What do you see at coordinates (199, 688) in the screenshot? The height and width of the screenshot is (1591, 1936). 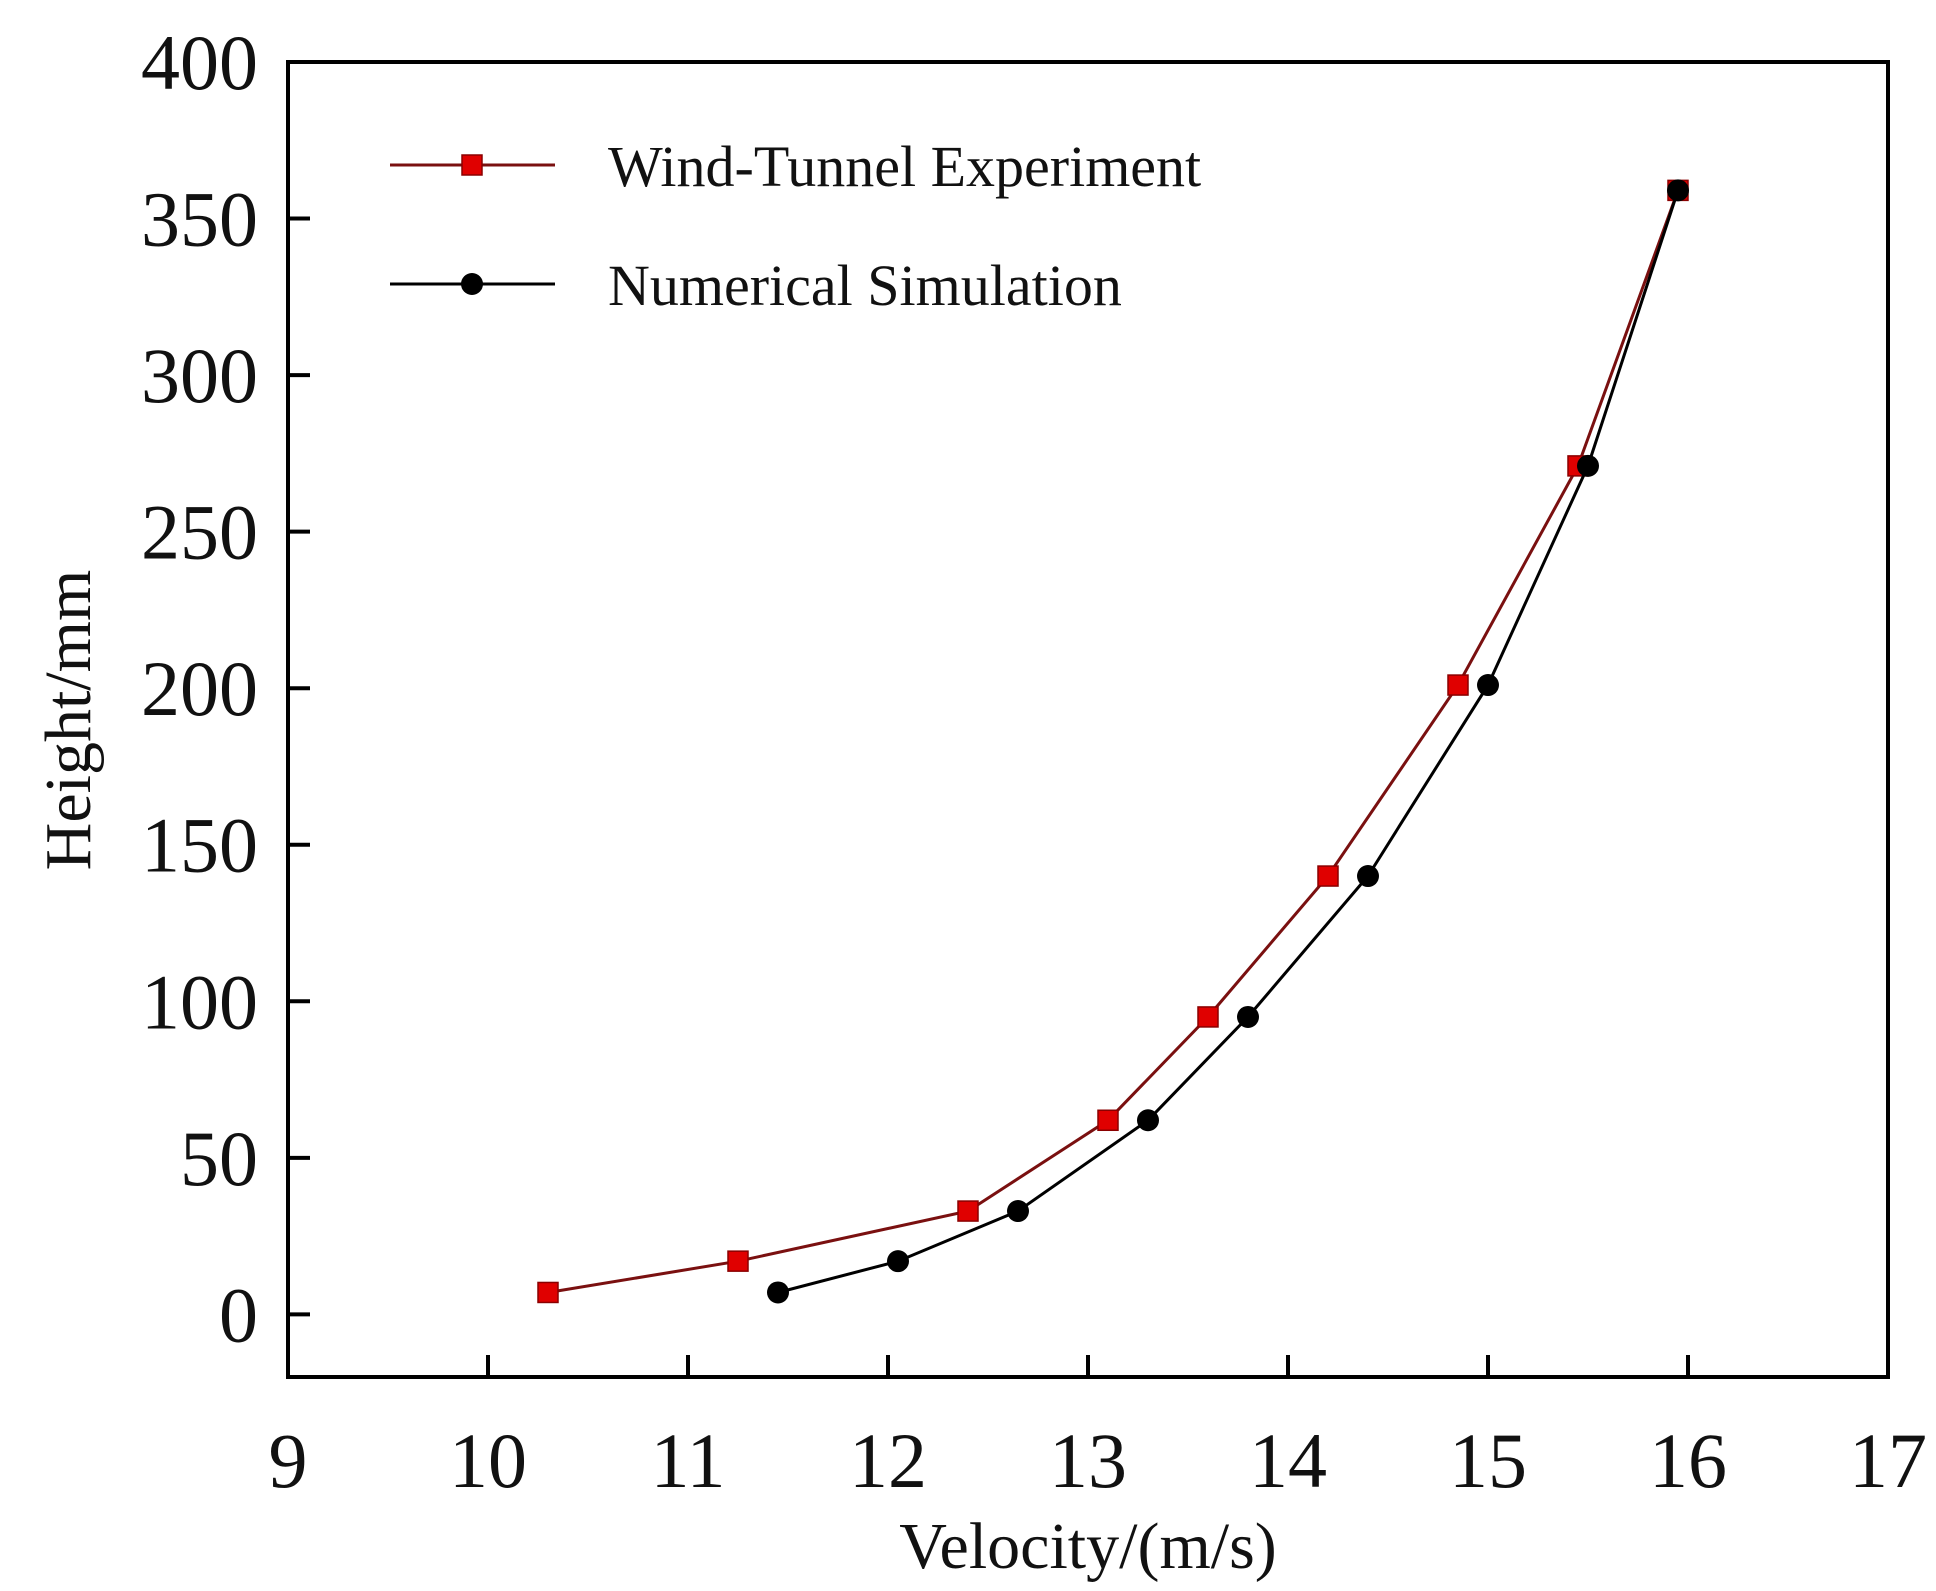 I see `y-tick-label: 200` at bounding box center [199, 688].